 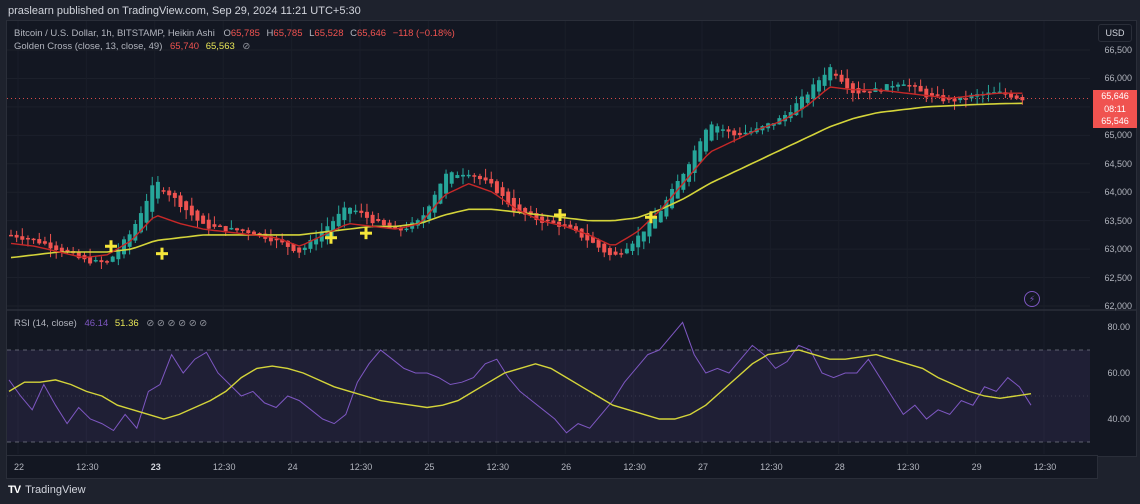 I want to click on brand-name: TradingView, so click(x=55, y=490).